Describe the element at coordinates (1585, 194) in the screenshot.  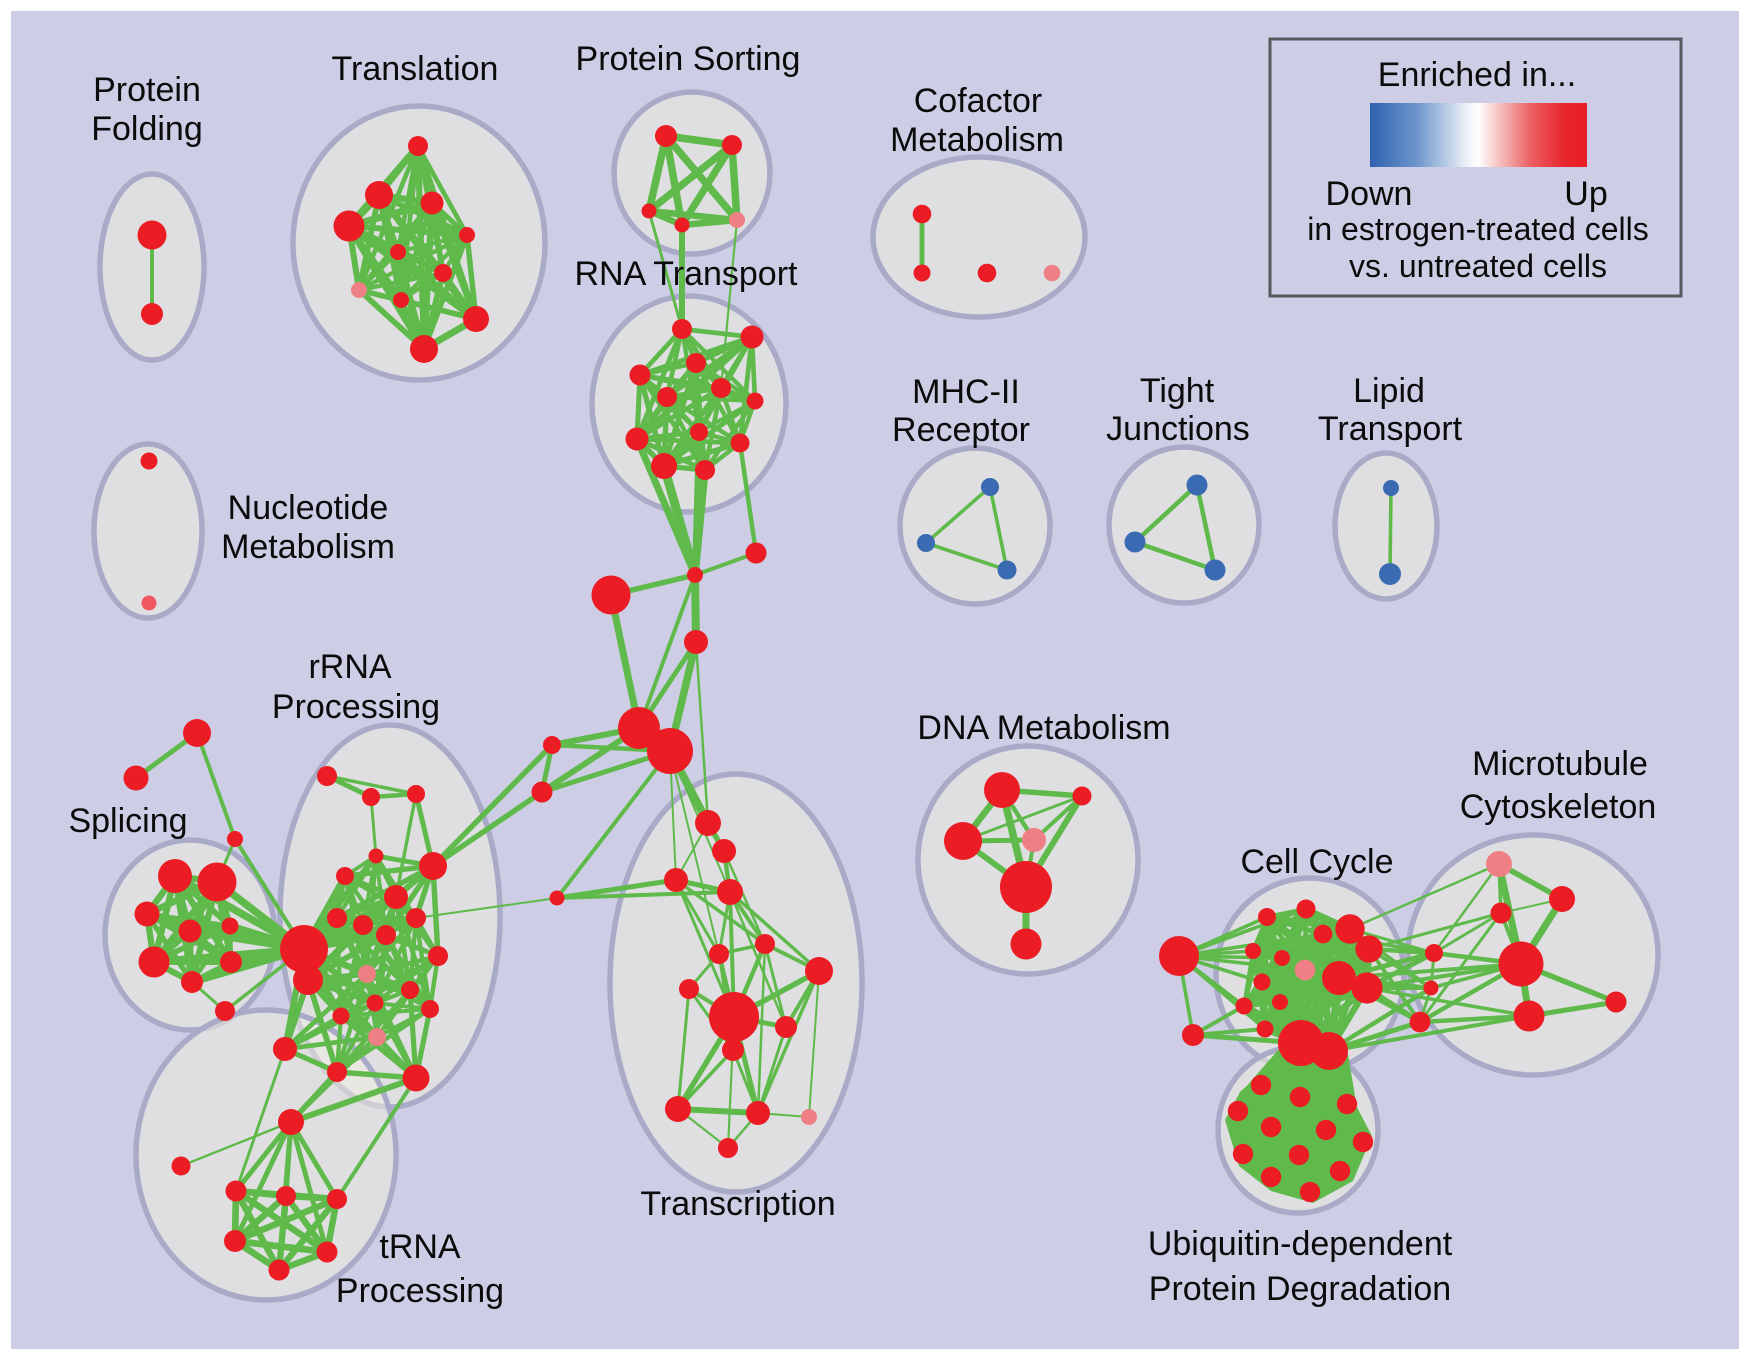
I see `svg-text: Up` at that location.